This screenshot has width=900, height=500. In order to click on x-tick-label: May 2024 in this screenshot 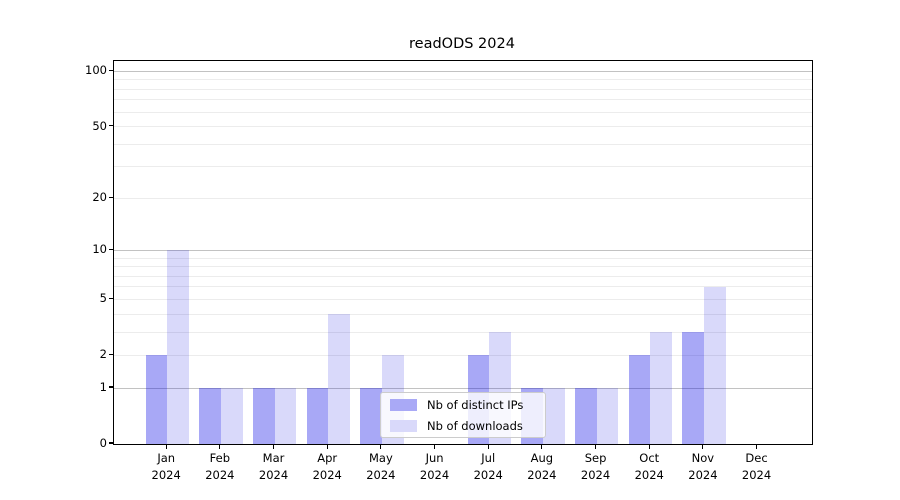, I will do `click(381, 466)`.